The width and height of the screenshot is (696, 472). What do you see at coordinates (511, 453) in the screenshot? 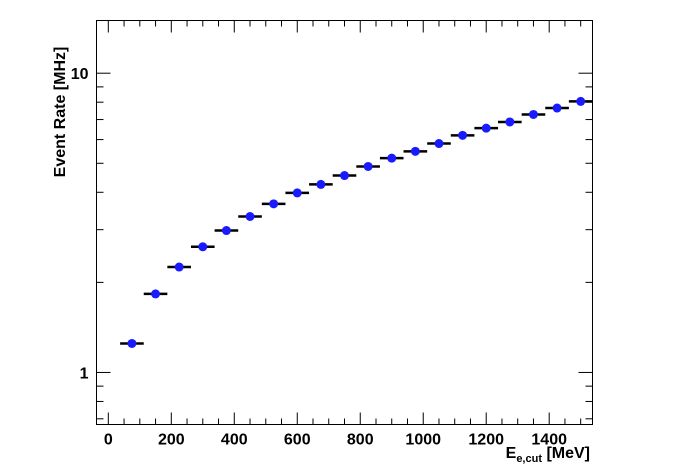
I see `x-axis-title-main: E` at bounding box center [511, 453].